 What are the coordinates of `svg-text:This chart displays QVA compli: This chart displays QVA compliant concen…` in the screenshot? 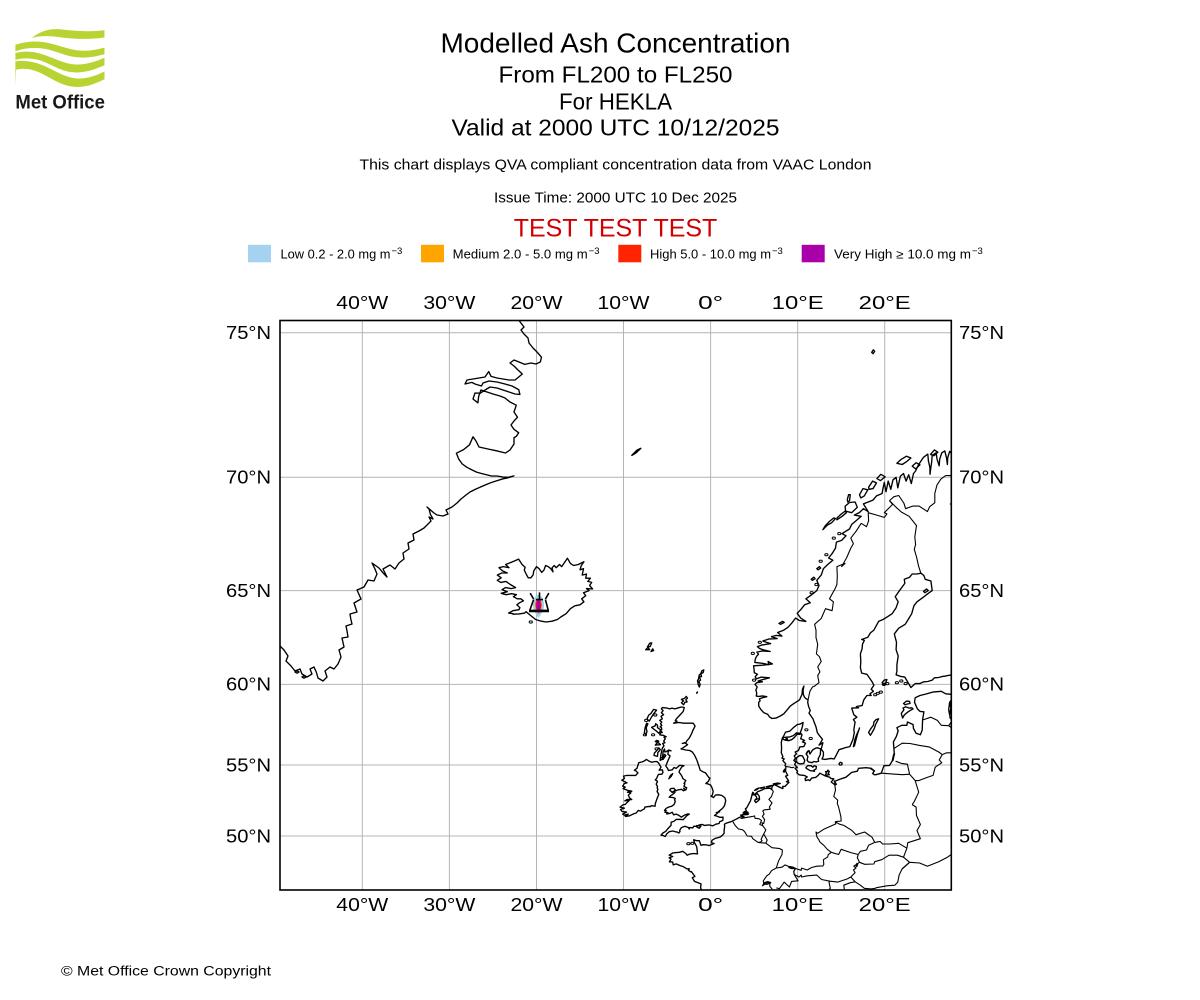 It's located at (616, 165).